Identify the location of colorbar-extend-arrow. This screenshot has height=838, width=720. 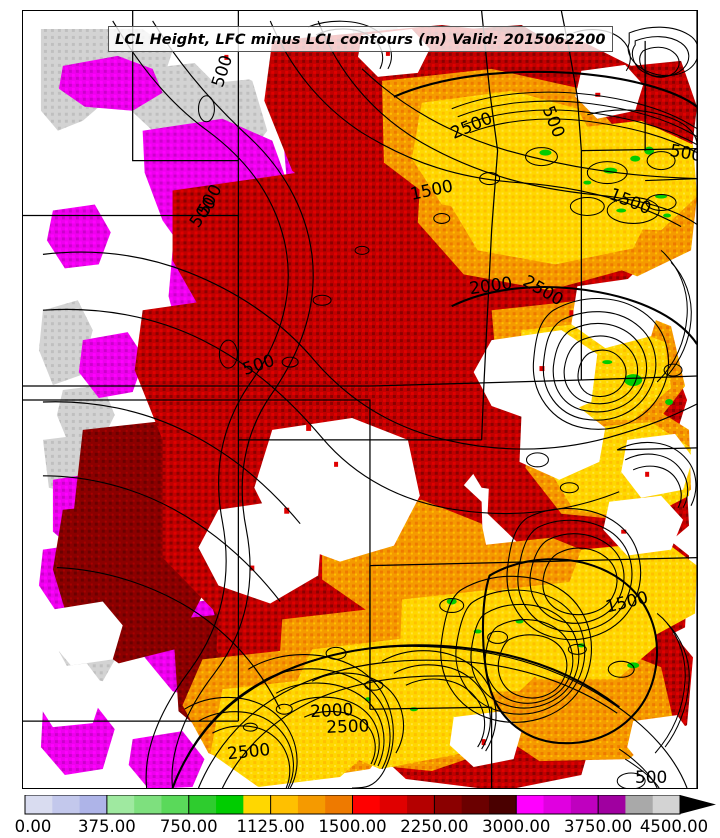
(698, 804).